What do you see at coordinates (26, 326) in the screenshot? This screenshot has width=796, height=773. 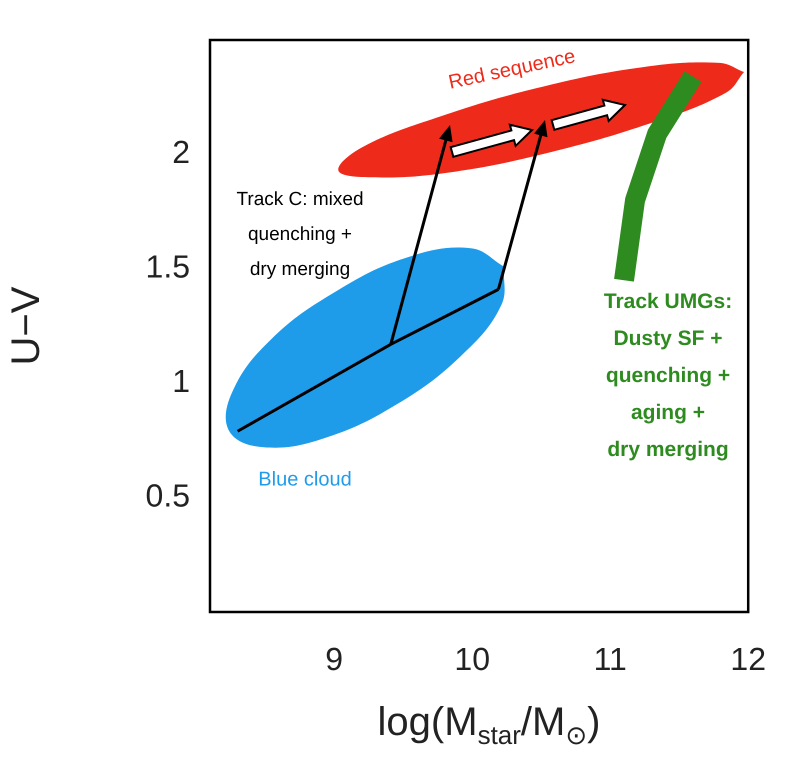 I see `y-axis-title: U−V` at bounding box center [26, 326].